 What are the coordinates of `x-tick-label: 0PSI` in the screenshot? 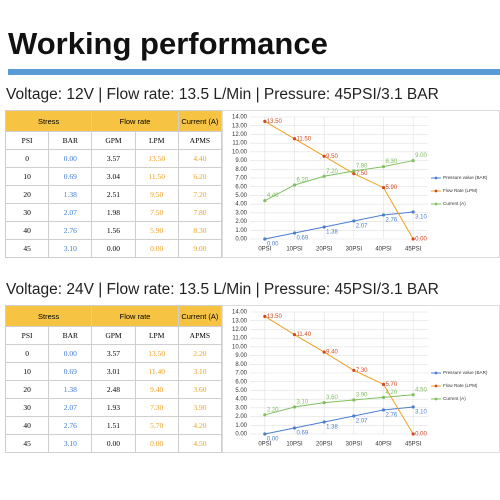 It's located at (264, 445).